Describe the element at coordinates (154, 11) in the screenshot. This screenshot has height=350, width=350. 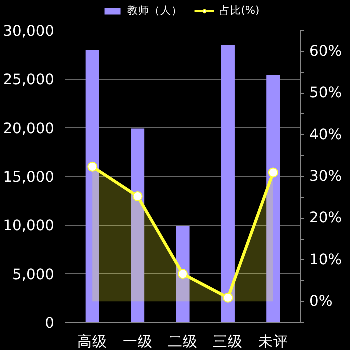
I see `legend-label: 教师（人）` at that location.